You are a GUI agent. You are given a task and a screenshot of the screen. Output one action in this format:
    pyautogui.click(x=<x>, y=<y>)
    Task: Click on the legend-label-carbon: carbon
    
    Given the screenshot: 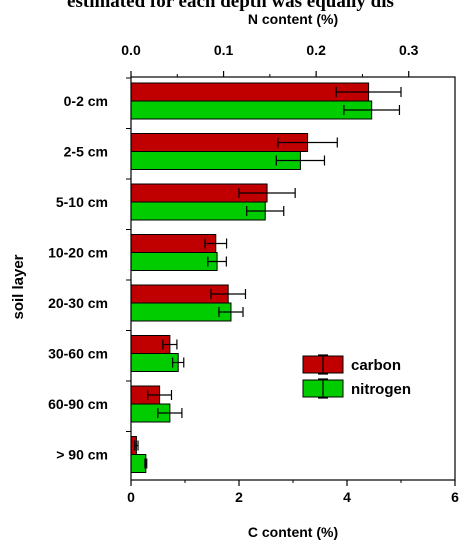 What is the action you would take?
    pyautogui.click(x=376, y=365)
    